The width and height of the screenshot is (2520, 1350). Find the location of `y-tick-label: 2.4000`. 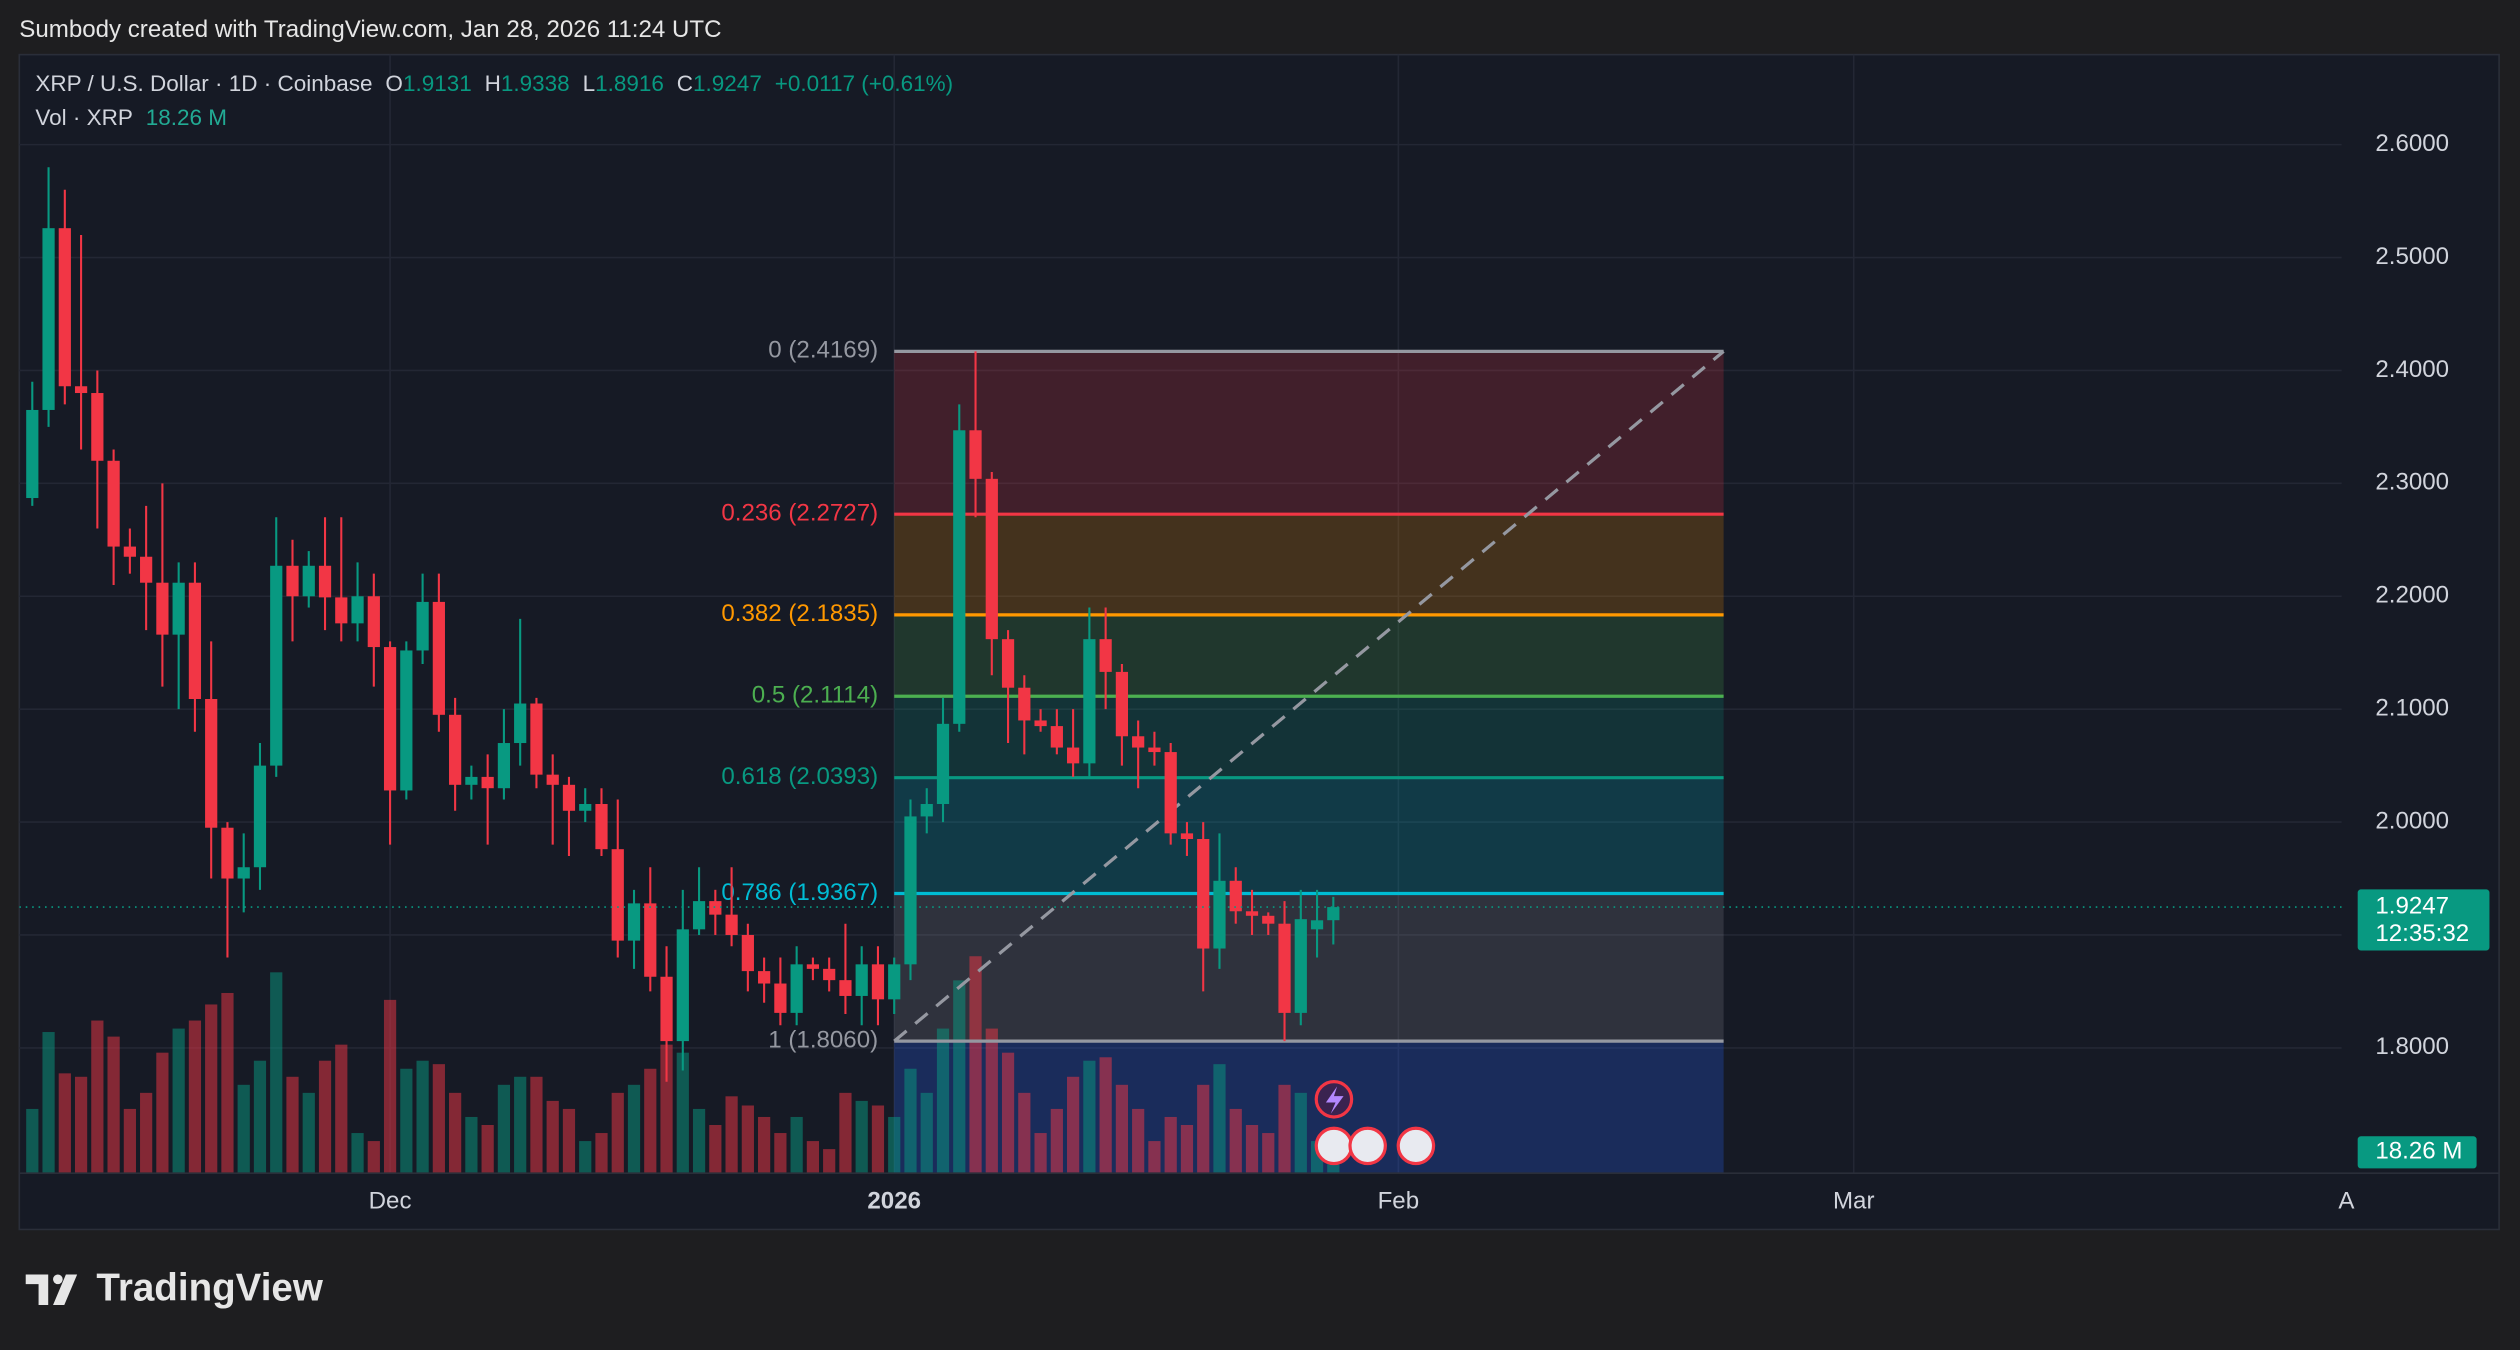

y-tick-label: 2.4000 is located at coordinates (2412, 369).